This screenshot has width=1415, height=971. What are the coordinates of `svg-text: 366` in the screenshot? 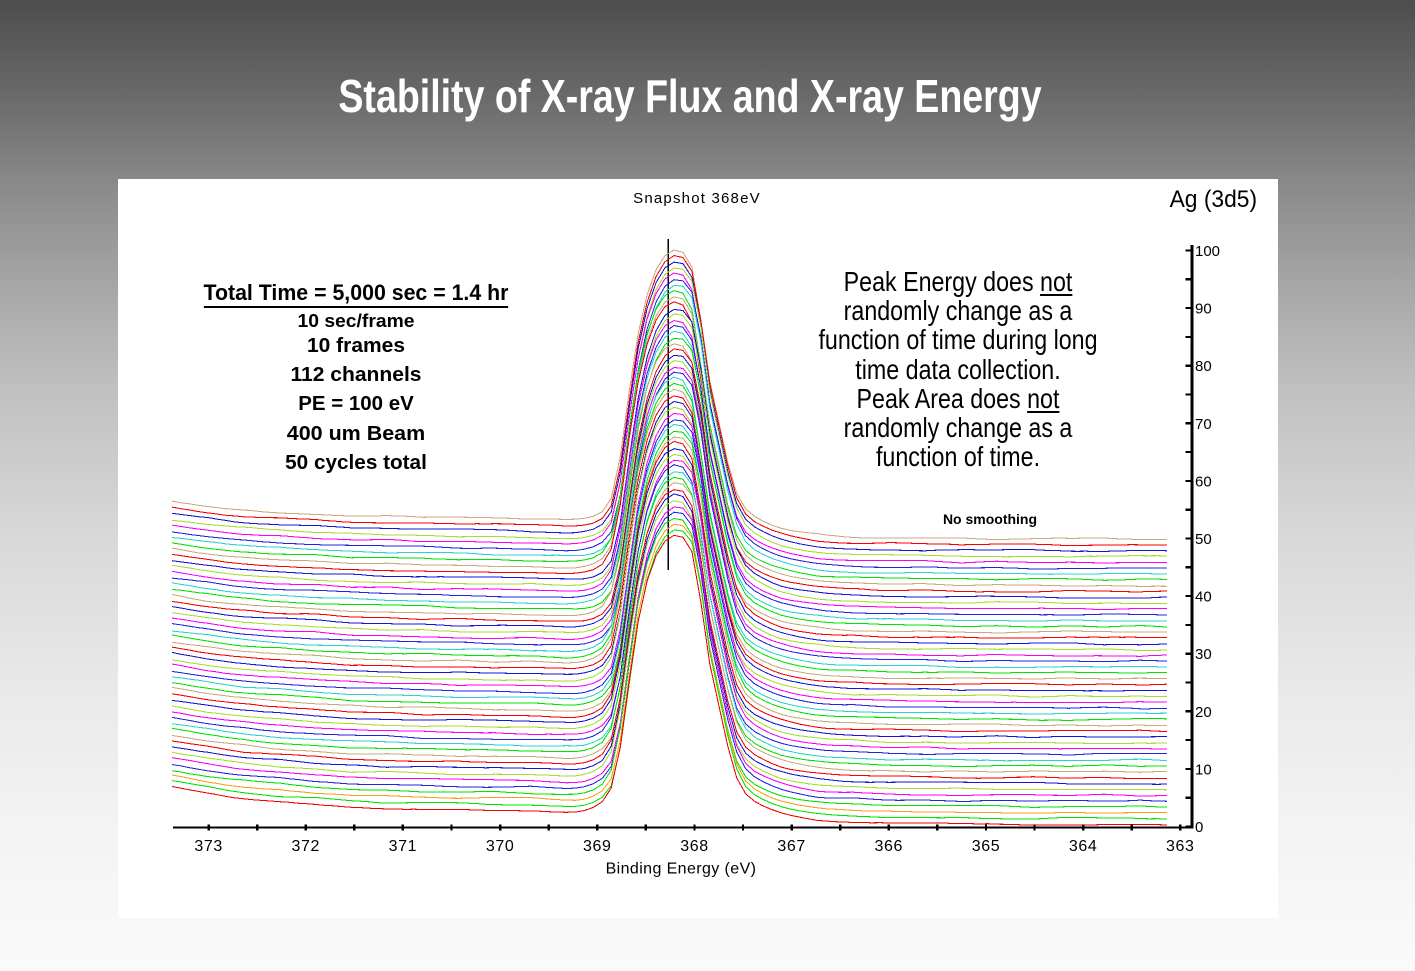 It's located at (889, 846).